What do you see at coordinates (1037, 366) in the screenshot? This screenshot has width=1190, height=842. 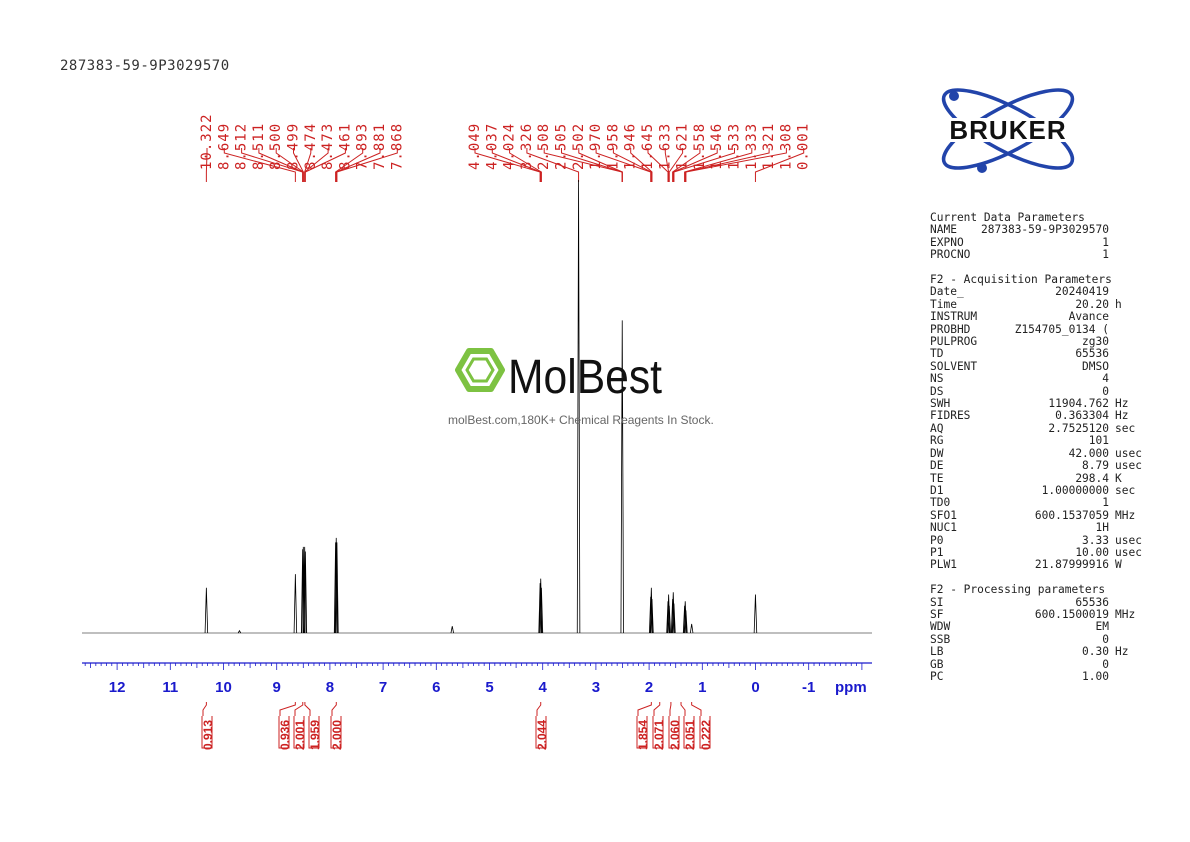 I see `parameter-row: SOLVENT DMSO` at bounding box center [1037, 366].